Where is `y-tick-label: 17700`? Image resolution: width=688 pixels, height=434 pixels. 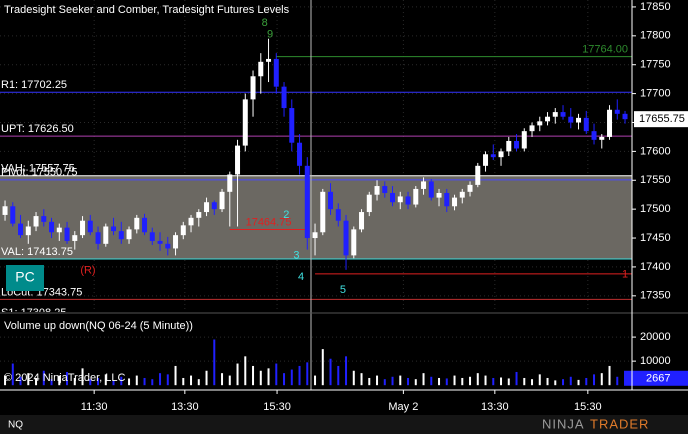 y-tick-label: 17700 is located at coordinates (655, 94).